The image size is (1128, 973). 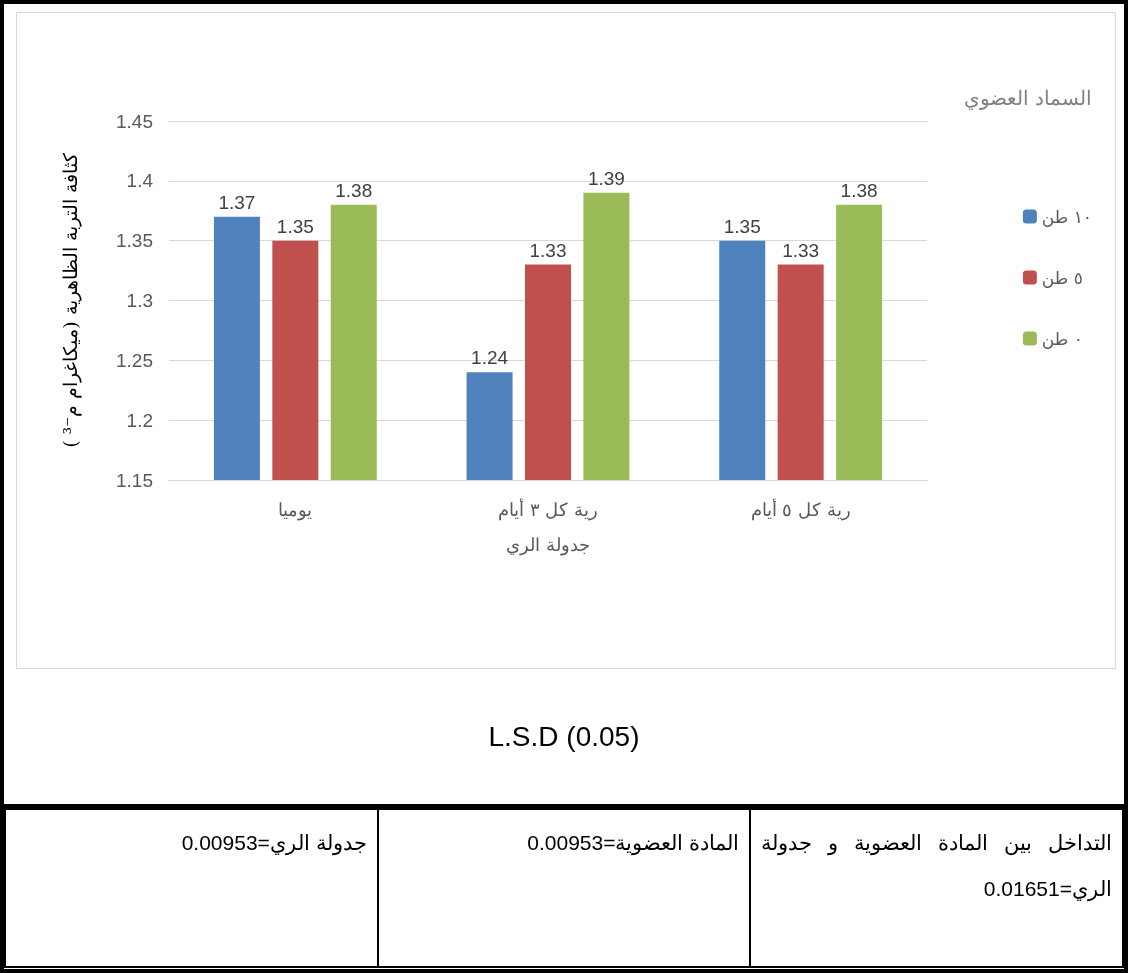 I want to click on text: التداخل بين المادة العضوية و جدولة الري=0.01651, so click(x=936, y=888).